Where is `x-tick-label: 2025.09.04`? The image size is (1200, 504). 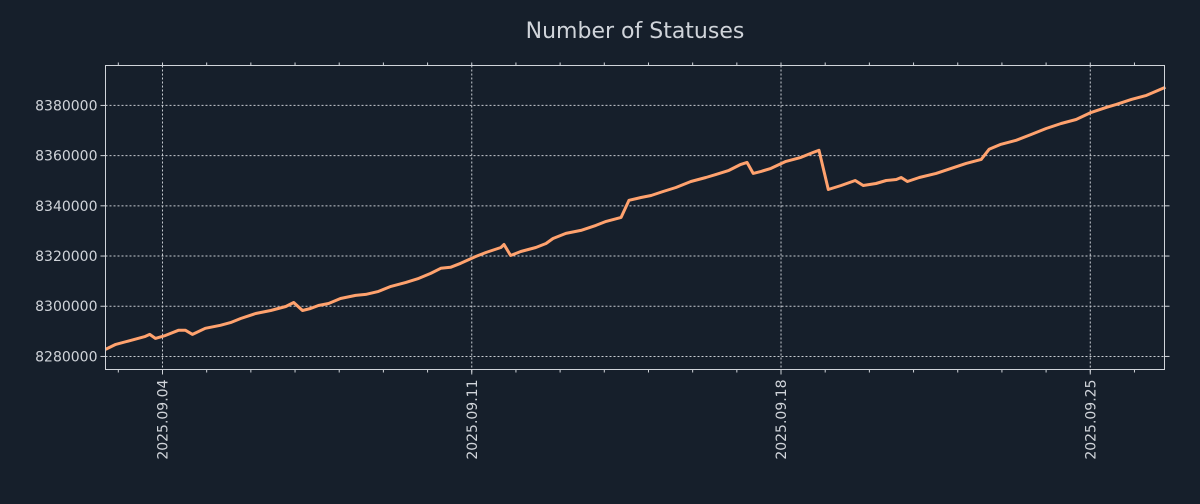
x-tick-label: 2025.09.04 is located at coordinates (163, 419).